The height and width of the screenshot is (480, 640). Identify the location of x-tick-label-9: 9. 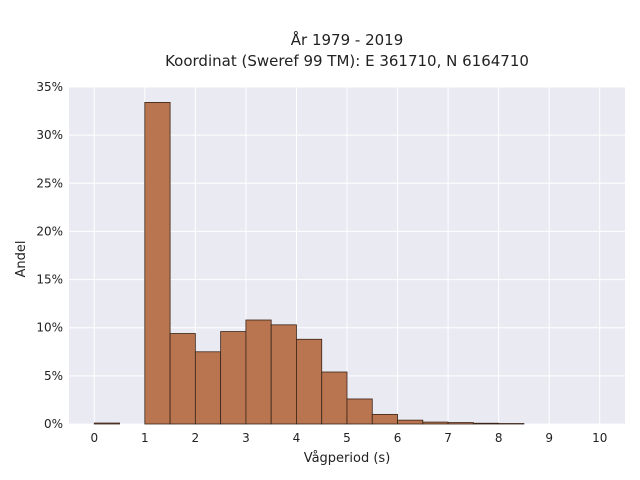
(549, 438).